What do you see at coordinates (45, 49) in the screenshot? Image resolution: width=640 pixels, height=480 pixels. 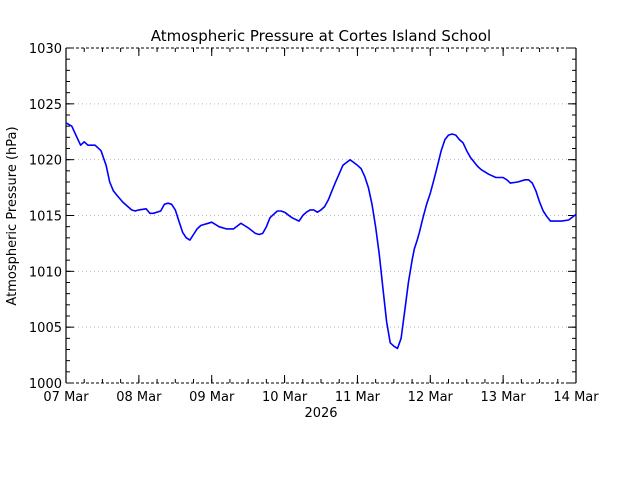 I see `y-tick-label: 1030` at bounding box center [45, 49].